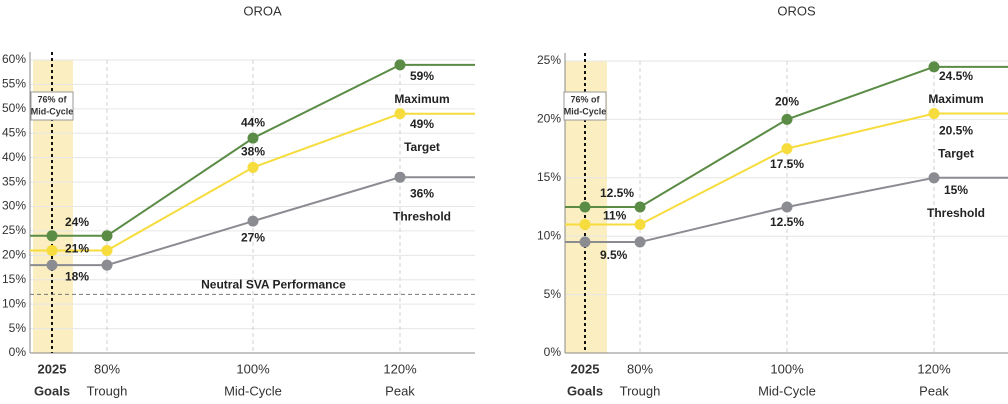 This screenshot has height=404, width=1008. What do you see at coordinates (14, 132) in the screenshot?
I see `y-tick-label: 45%` at bounding box center [14, 132].